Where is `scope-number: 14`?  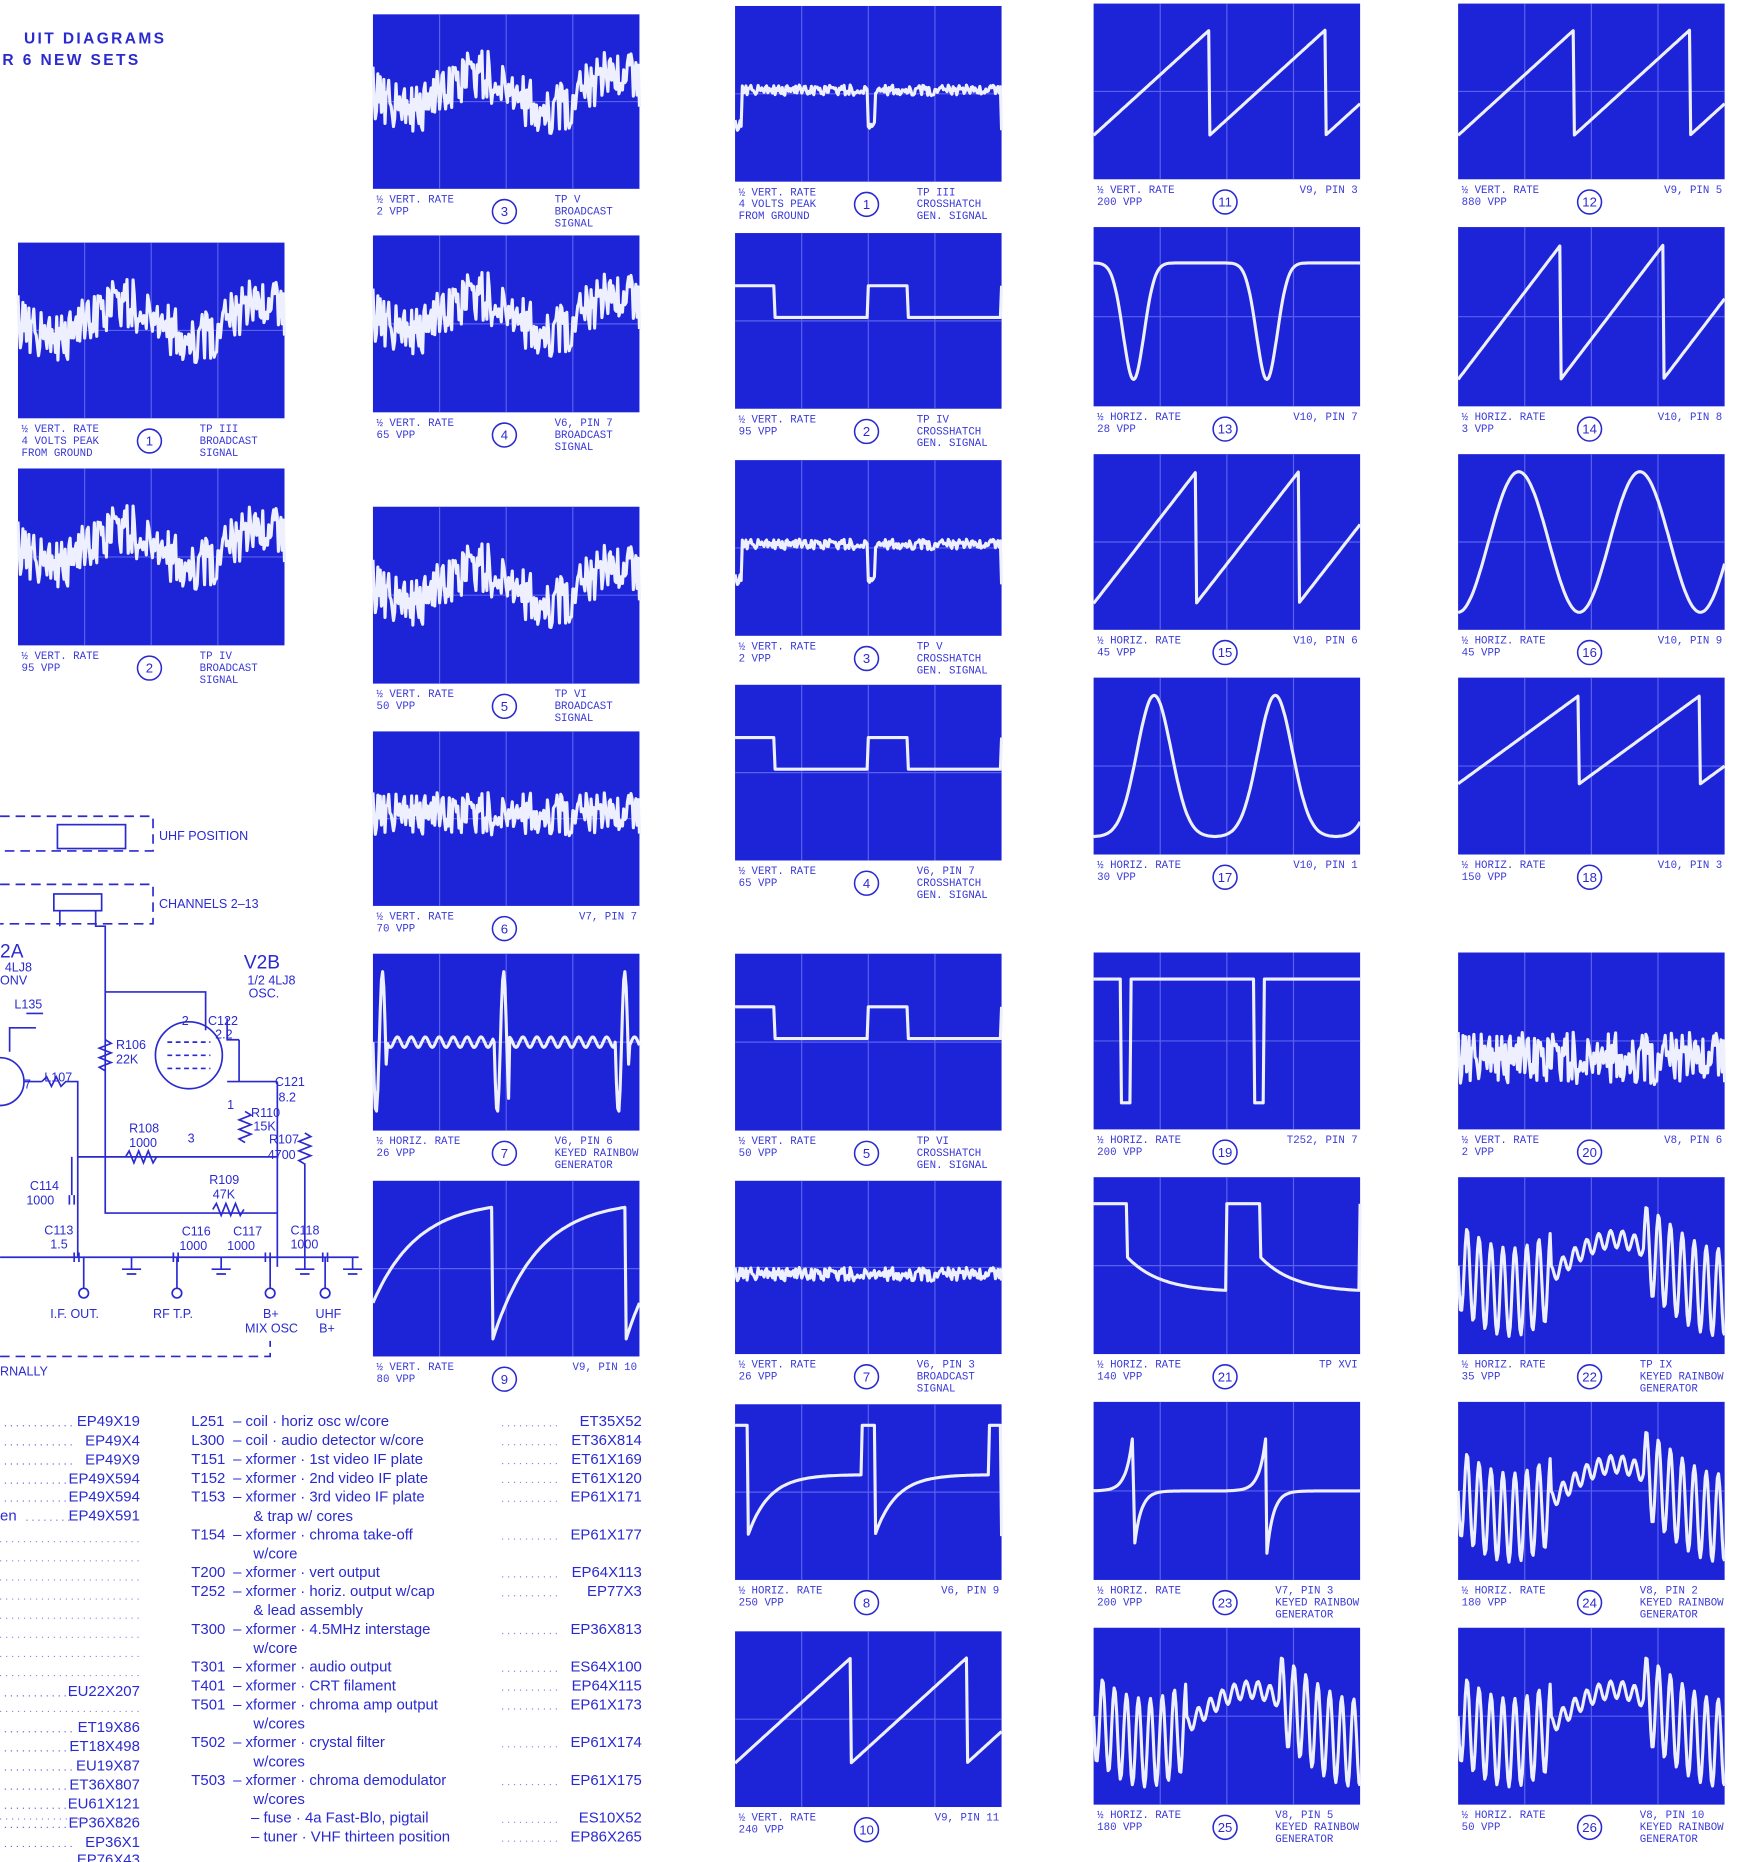 scope-number: 14 is located at coordinates (1589, 429).